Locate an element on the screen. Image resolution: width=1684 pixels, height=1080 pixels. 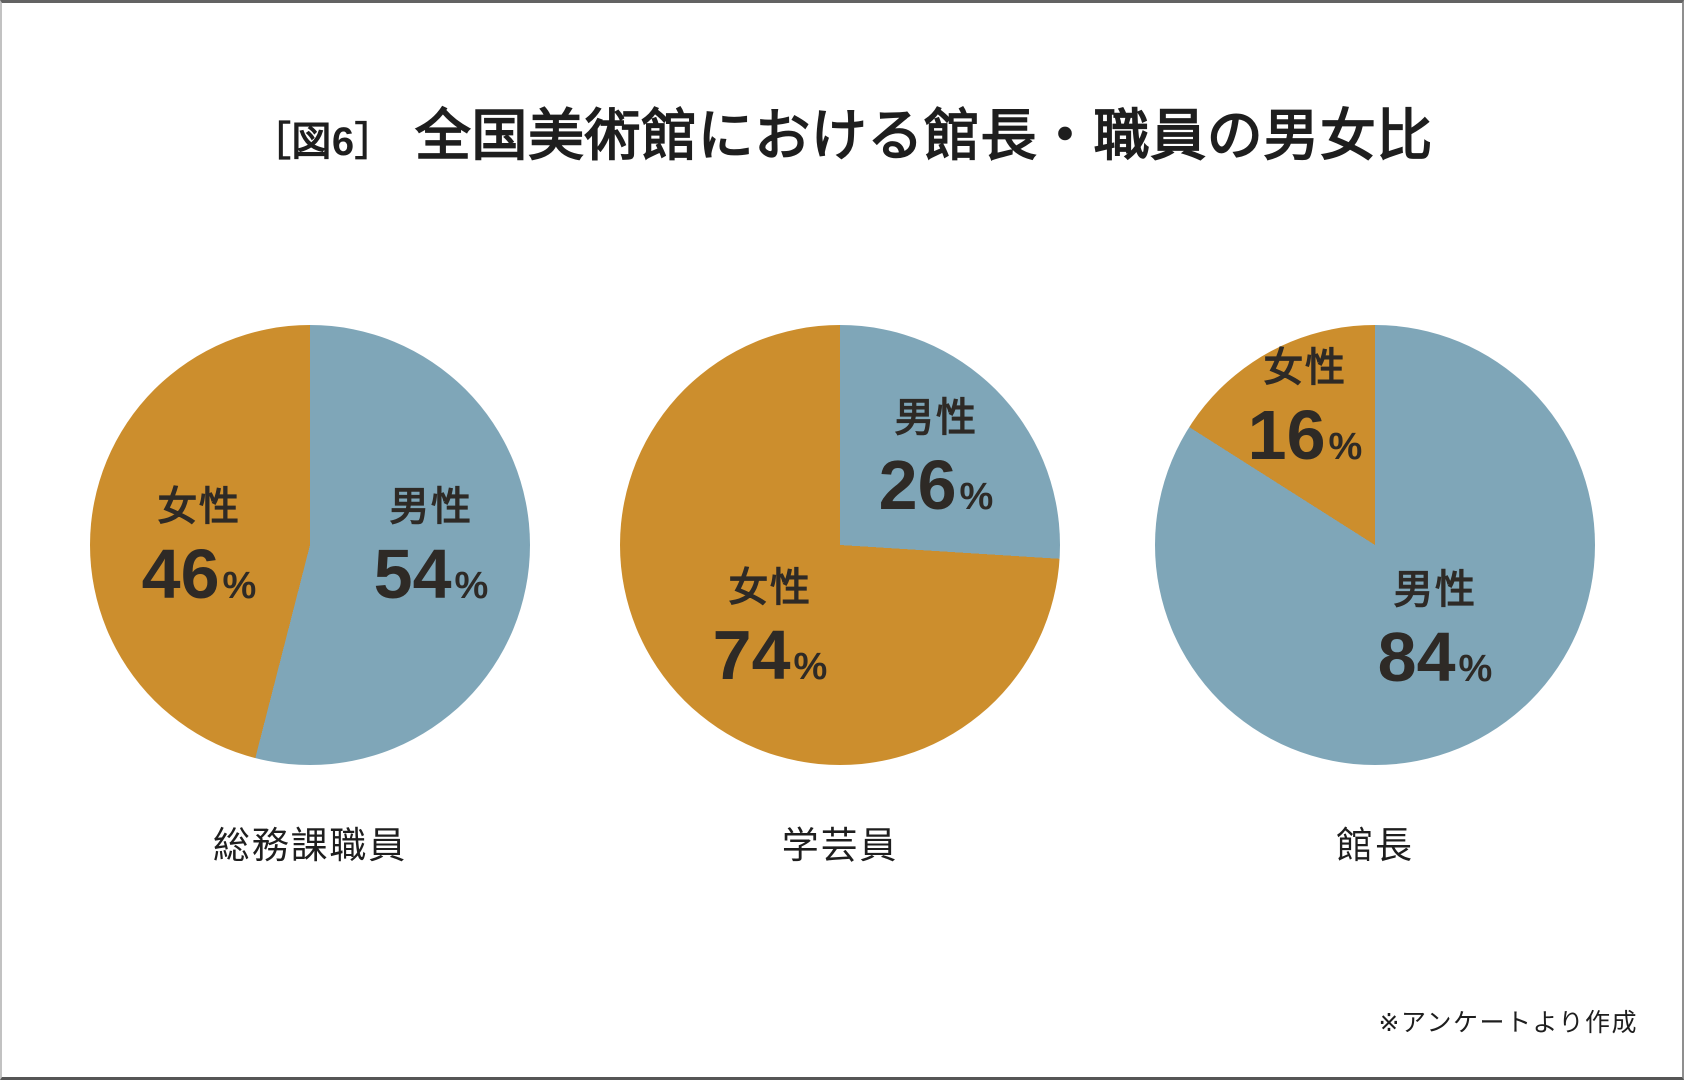
slice-value-female: 46% is located at coordinates (199, 574).